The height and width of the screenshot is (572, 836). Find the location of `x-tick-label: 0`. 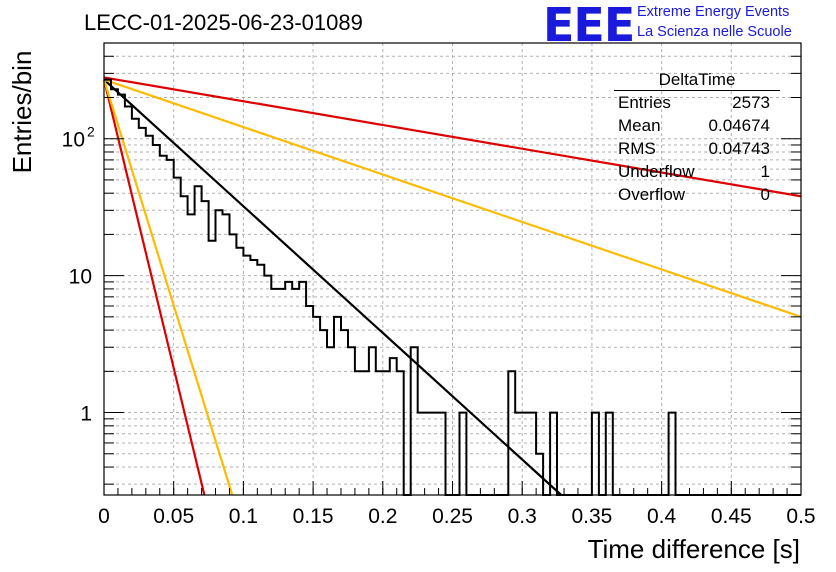

x-tick-label: 0 is located at coordinates (104, 516).